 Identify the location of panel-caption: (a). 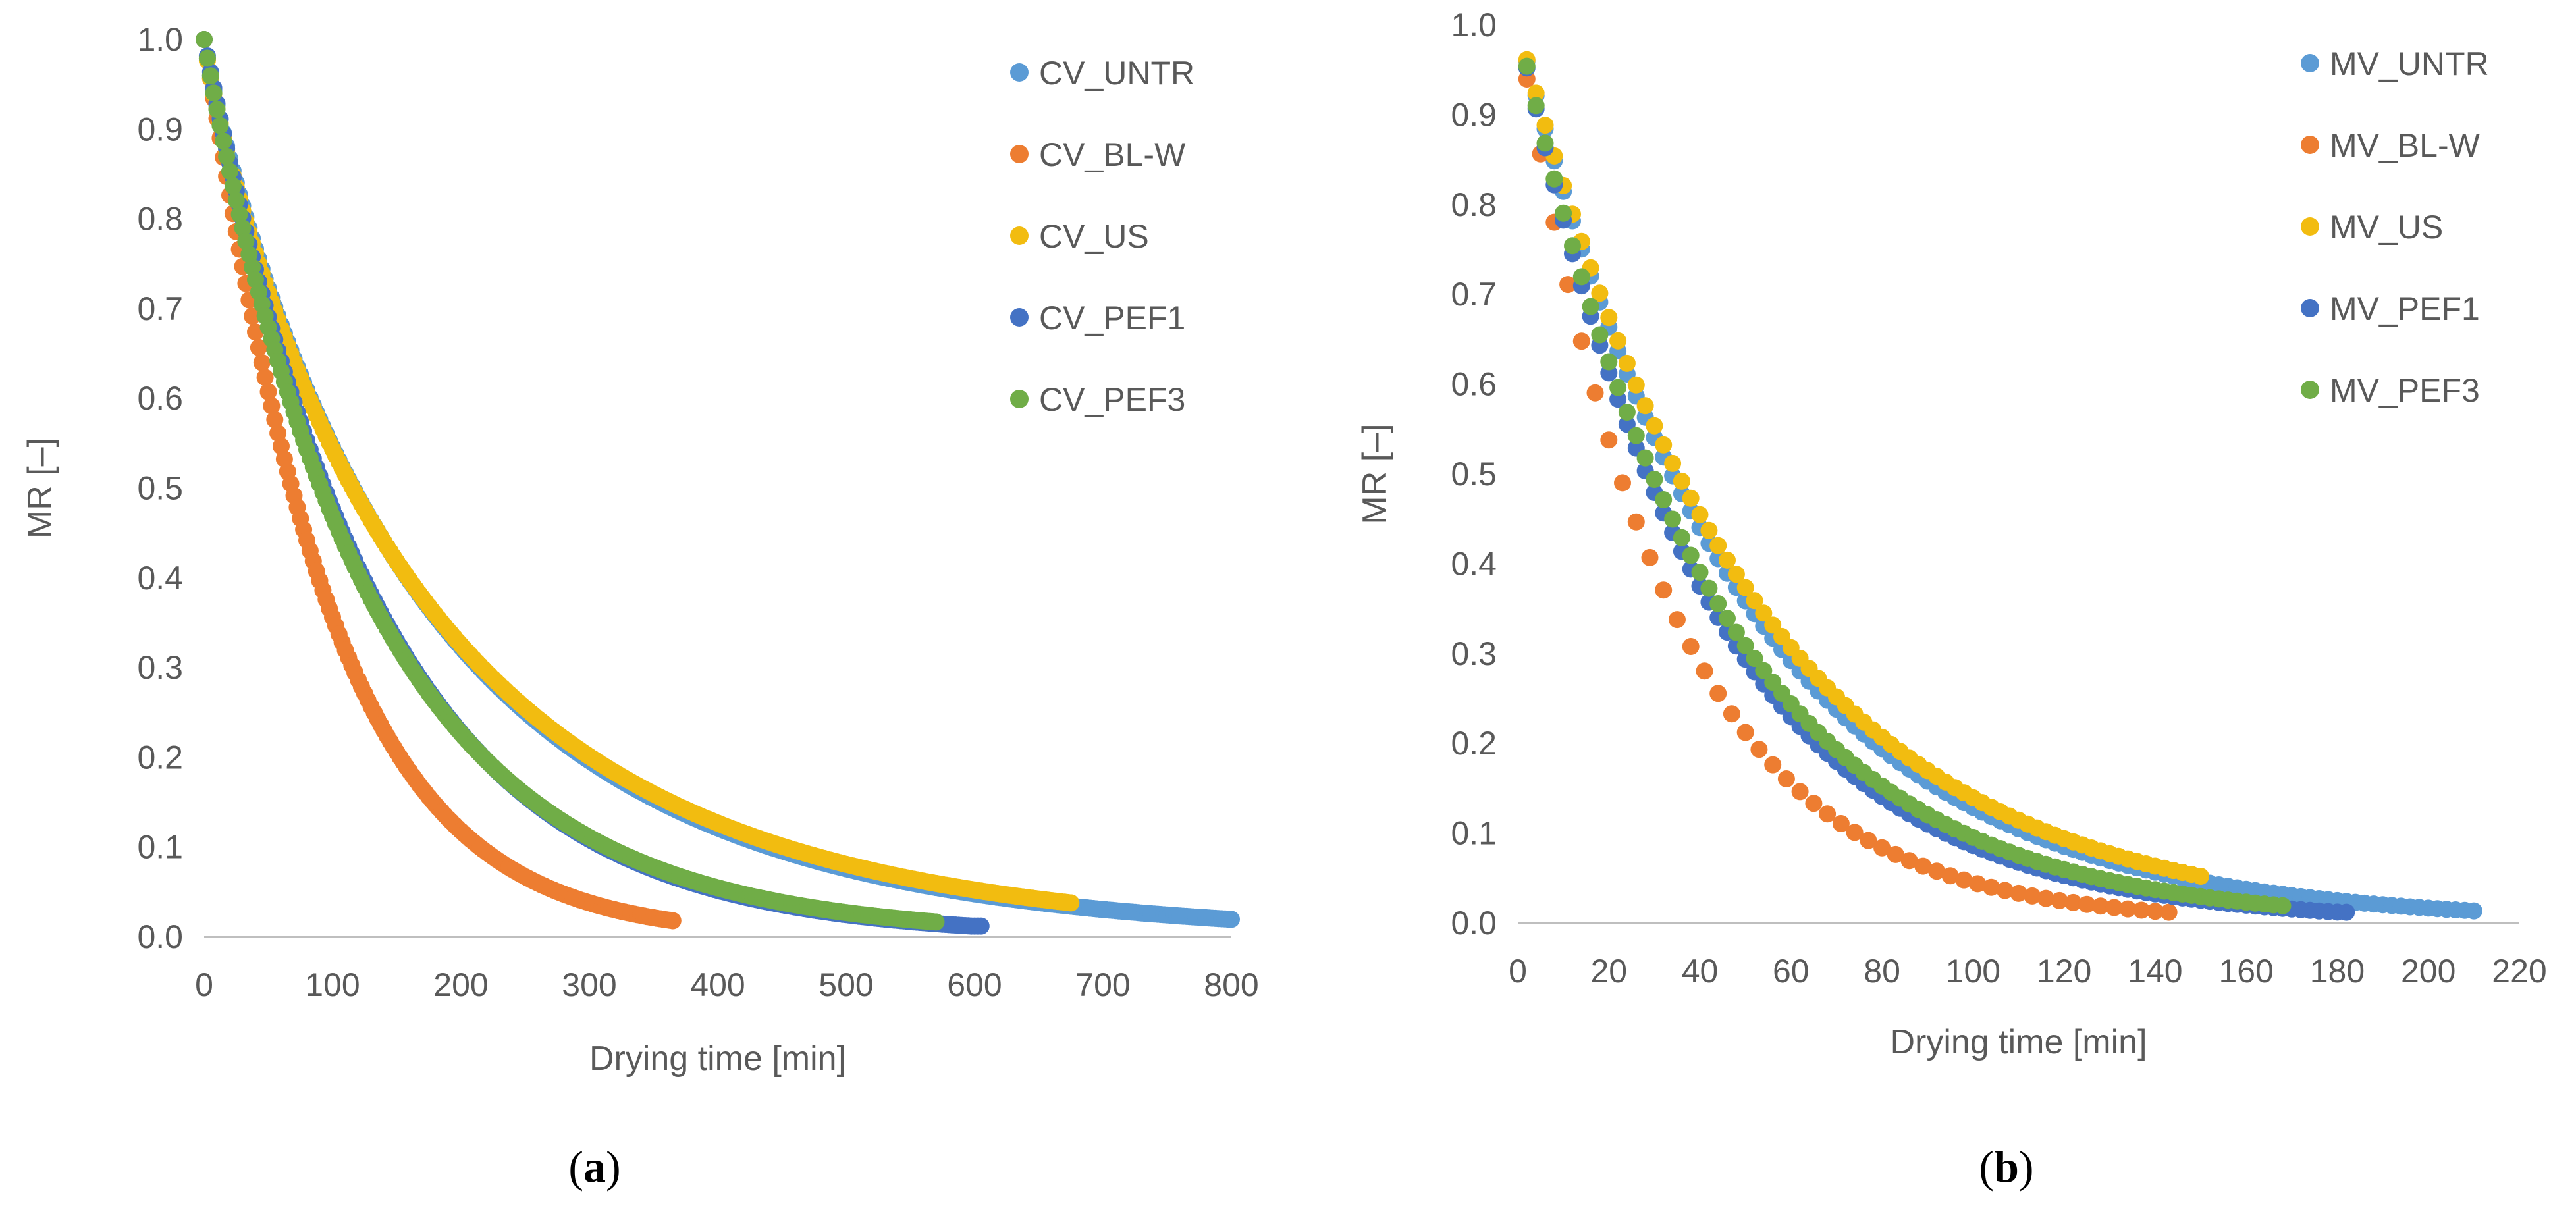
(594, 1167).